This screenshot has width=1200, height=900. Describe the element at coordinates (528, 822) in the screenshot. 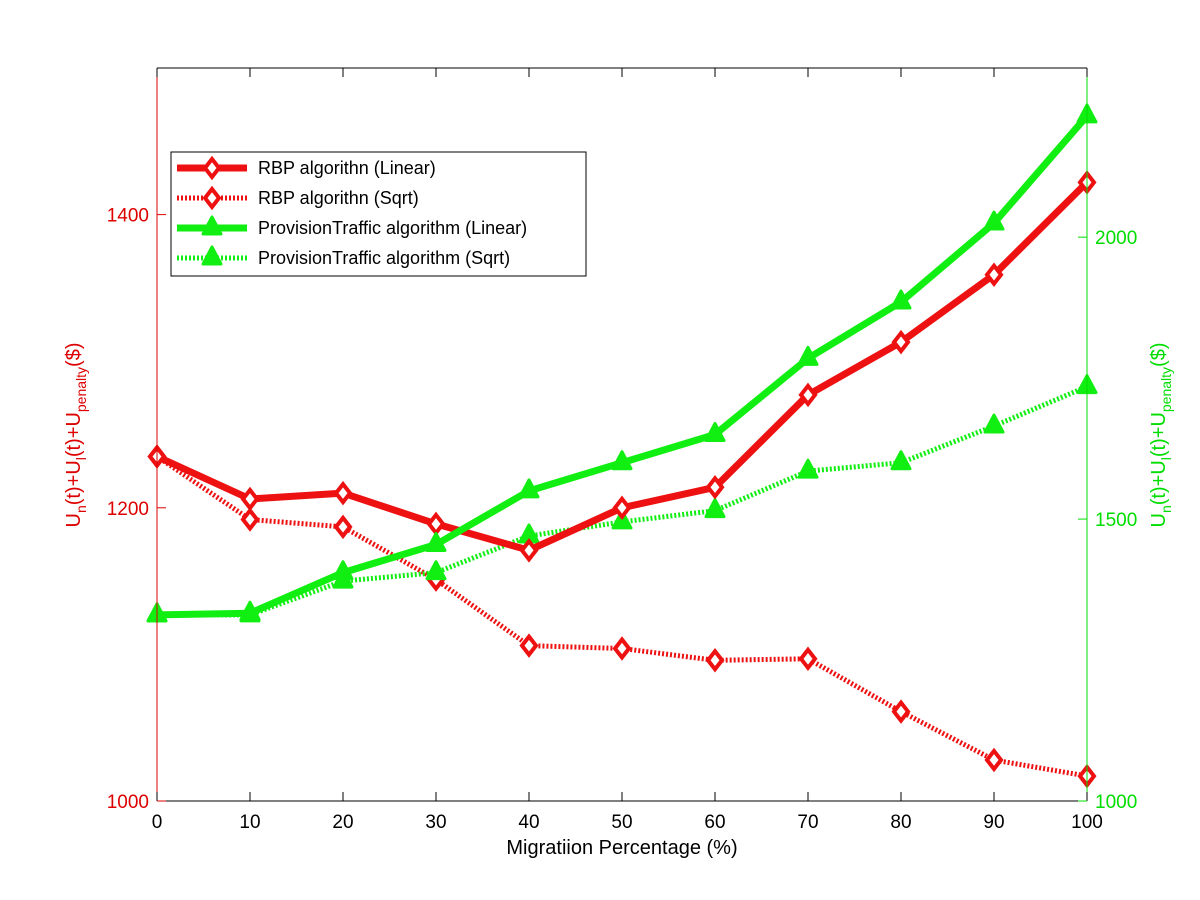

I see `x-tick-label: 40` at that location.